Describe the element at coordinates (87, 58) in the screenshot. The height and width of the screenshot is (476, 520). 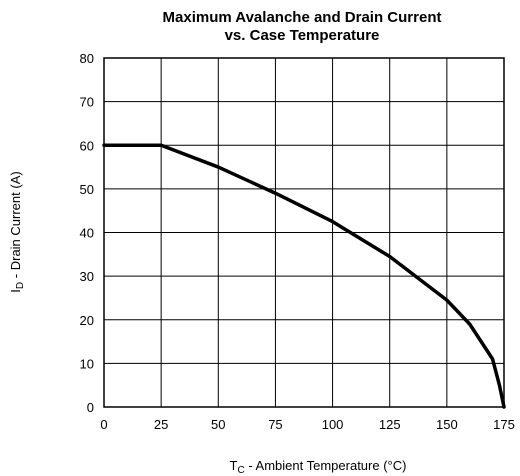
I see `y-tick-label: 80` at that location.